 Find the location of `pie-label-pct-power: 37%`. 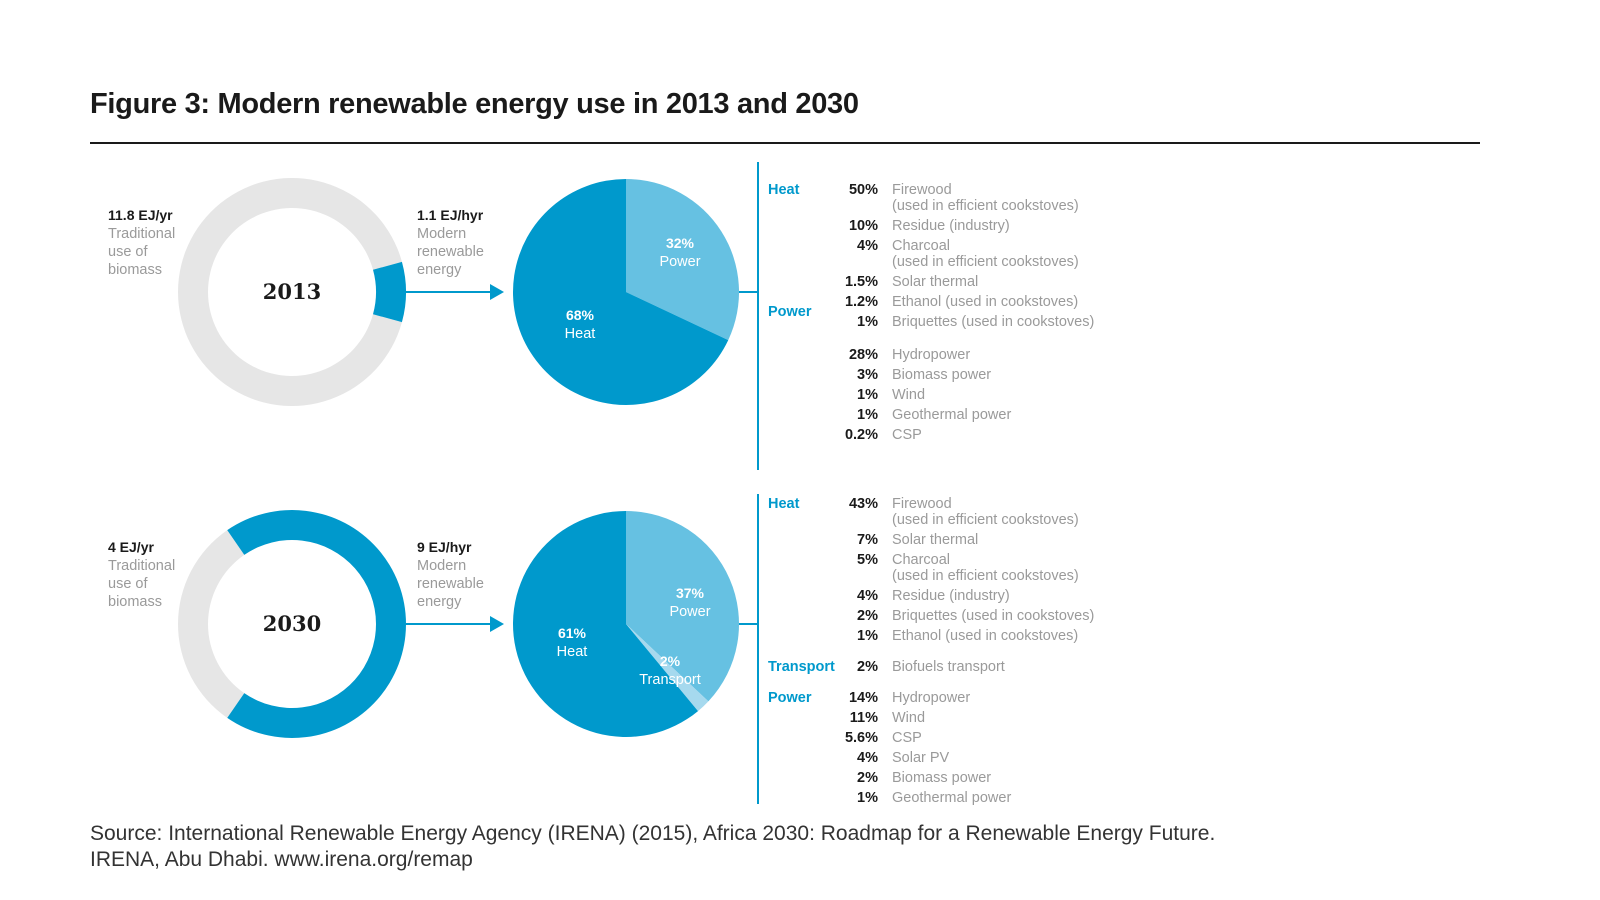

pie-label-pct-power: 37% is located at coordinates (690, 593).